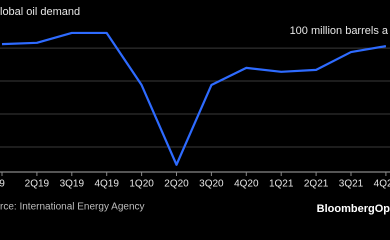  Describe the element at coordinates (246, 184) in the screenshot. I see `x-tick-label: 4Q20` at that location.